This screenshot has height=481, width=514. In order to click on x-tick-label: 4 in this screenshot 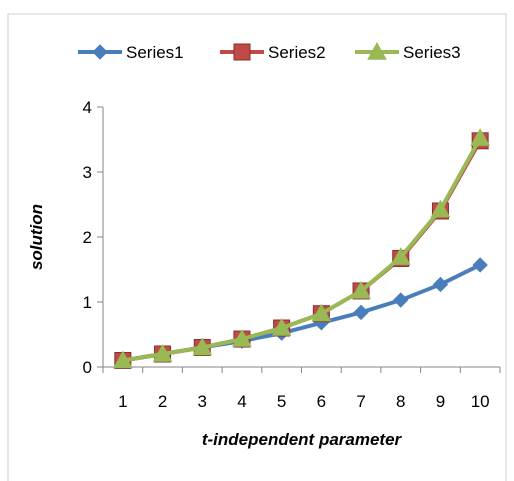, I will do `click(241, 401)`.